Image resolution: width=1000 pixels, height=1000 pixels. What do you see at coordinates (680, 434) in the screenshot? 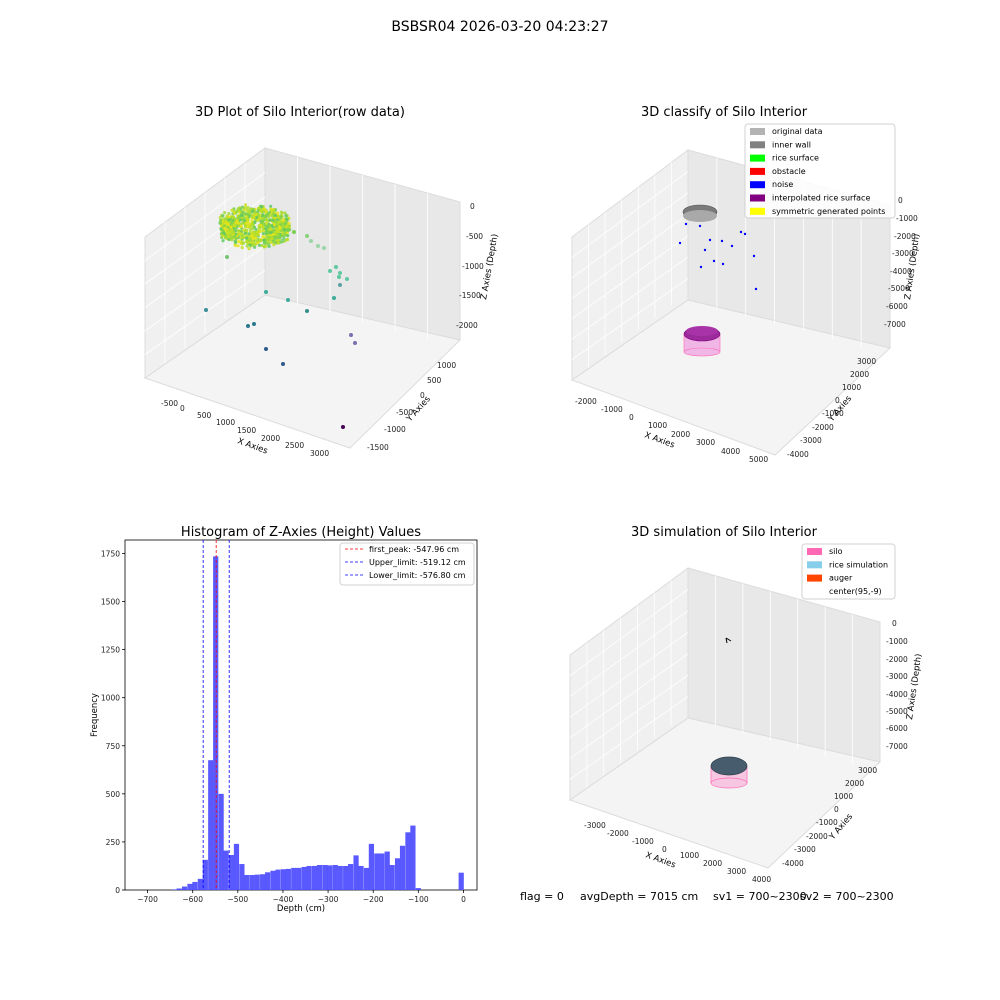
I see `classify-xtick: 2000` at bounding box center [680, 434].